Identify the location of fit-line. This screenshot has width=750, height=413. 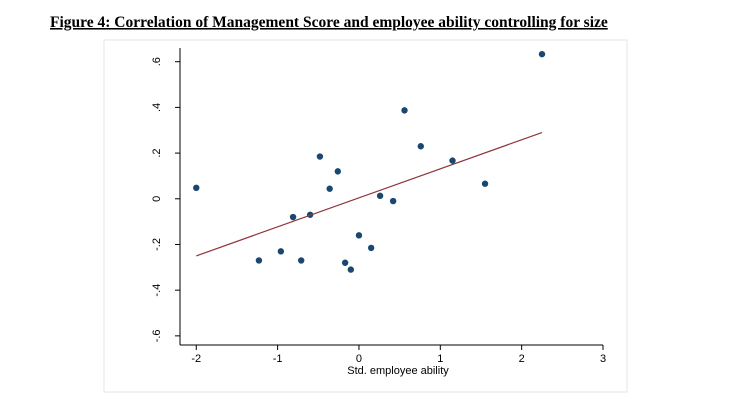
(369, 194).